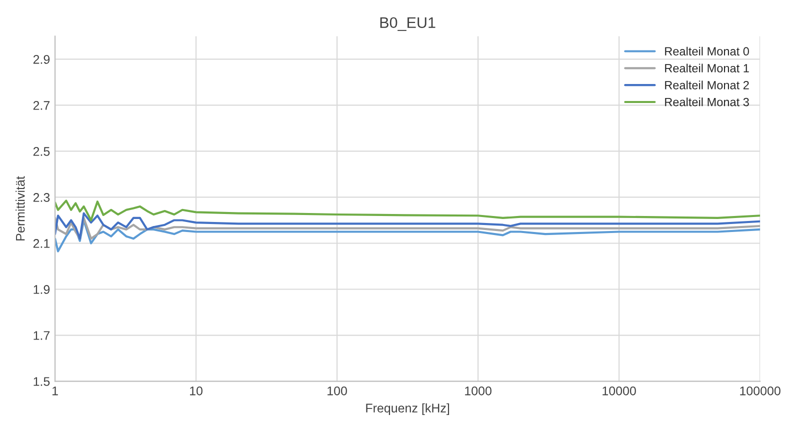  Describe the element at coordinates (619, 391) in the screenshot. I see `x-tick-label: 10000` at that location.